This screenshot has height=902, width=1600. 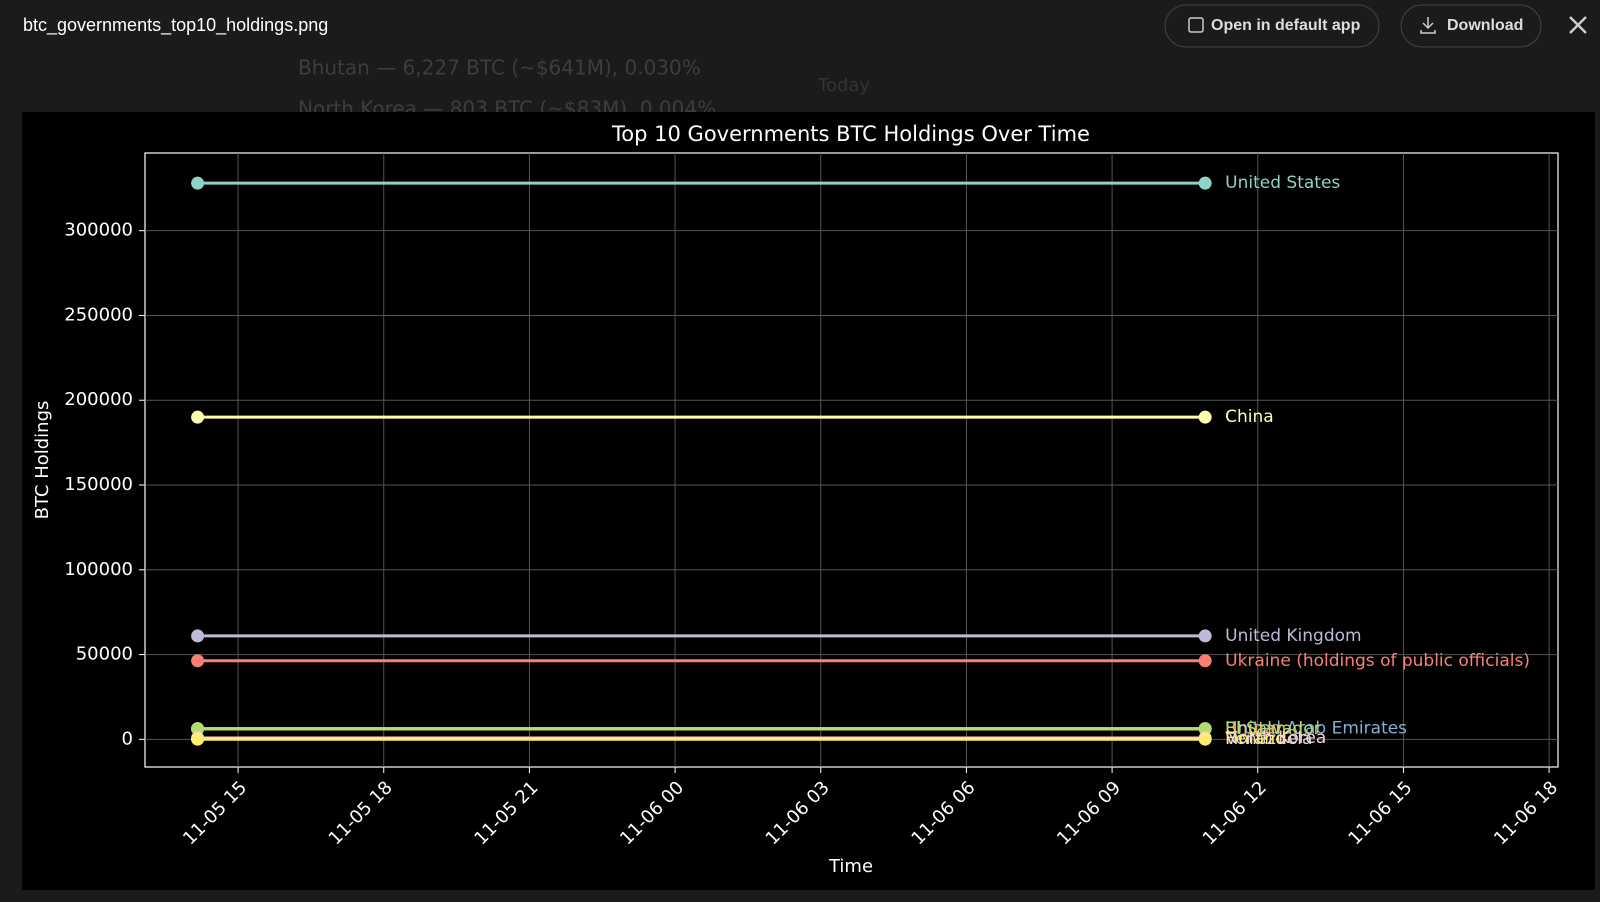 I want to click on open-icon, so click(x=1196, y=25).